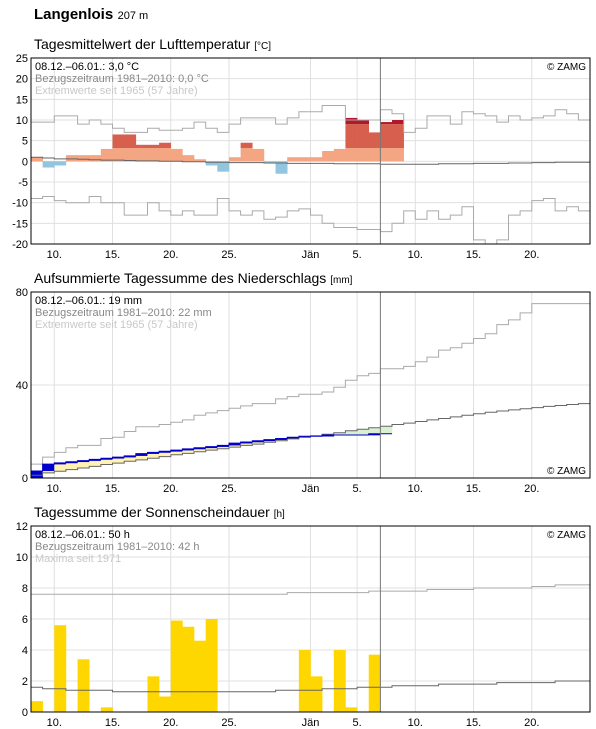 The width and height of the screenshot is (596, 729). What do you see at coordinates (22, 386) in the screenshot?
I see `precip-ytick-label: 40` at bounding box center [22, 386].